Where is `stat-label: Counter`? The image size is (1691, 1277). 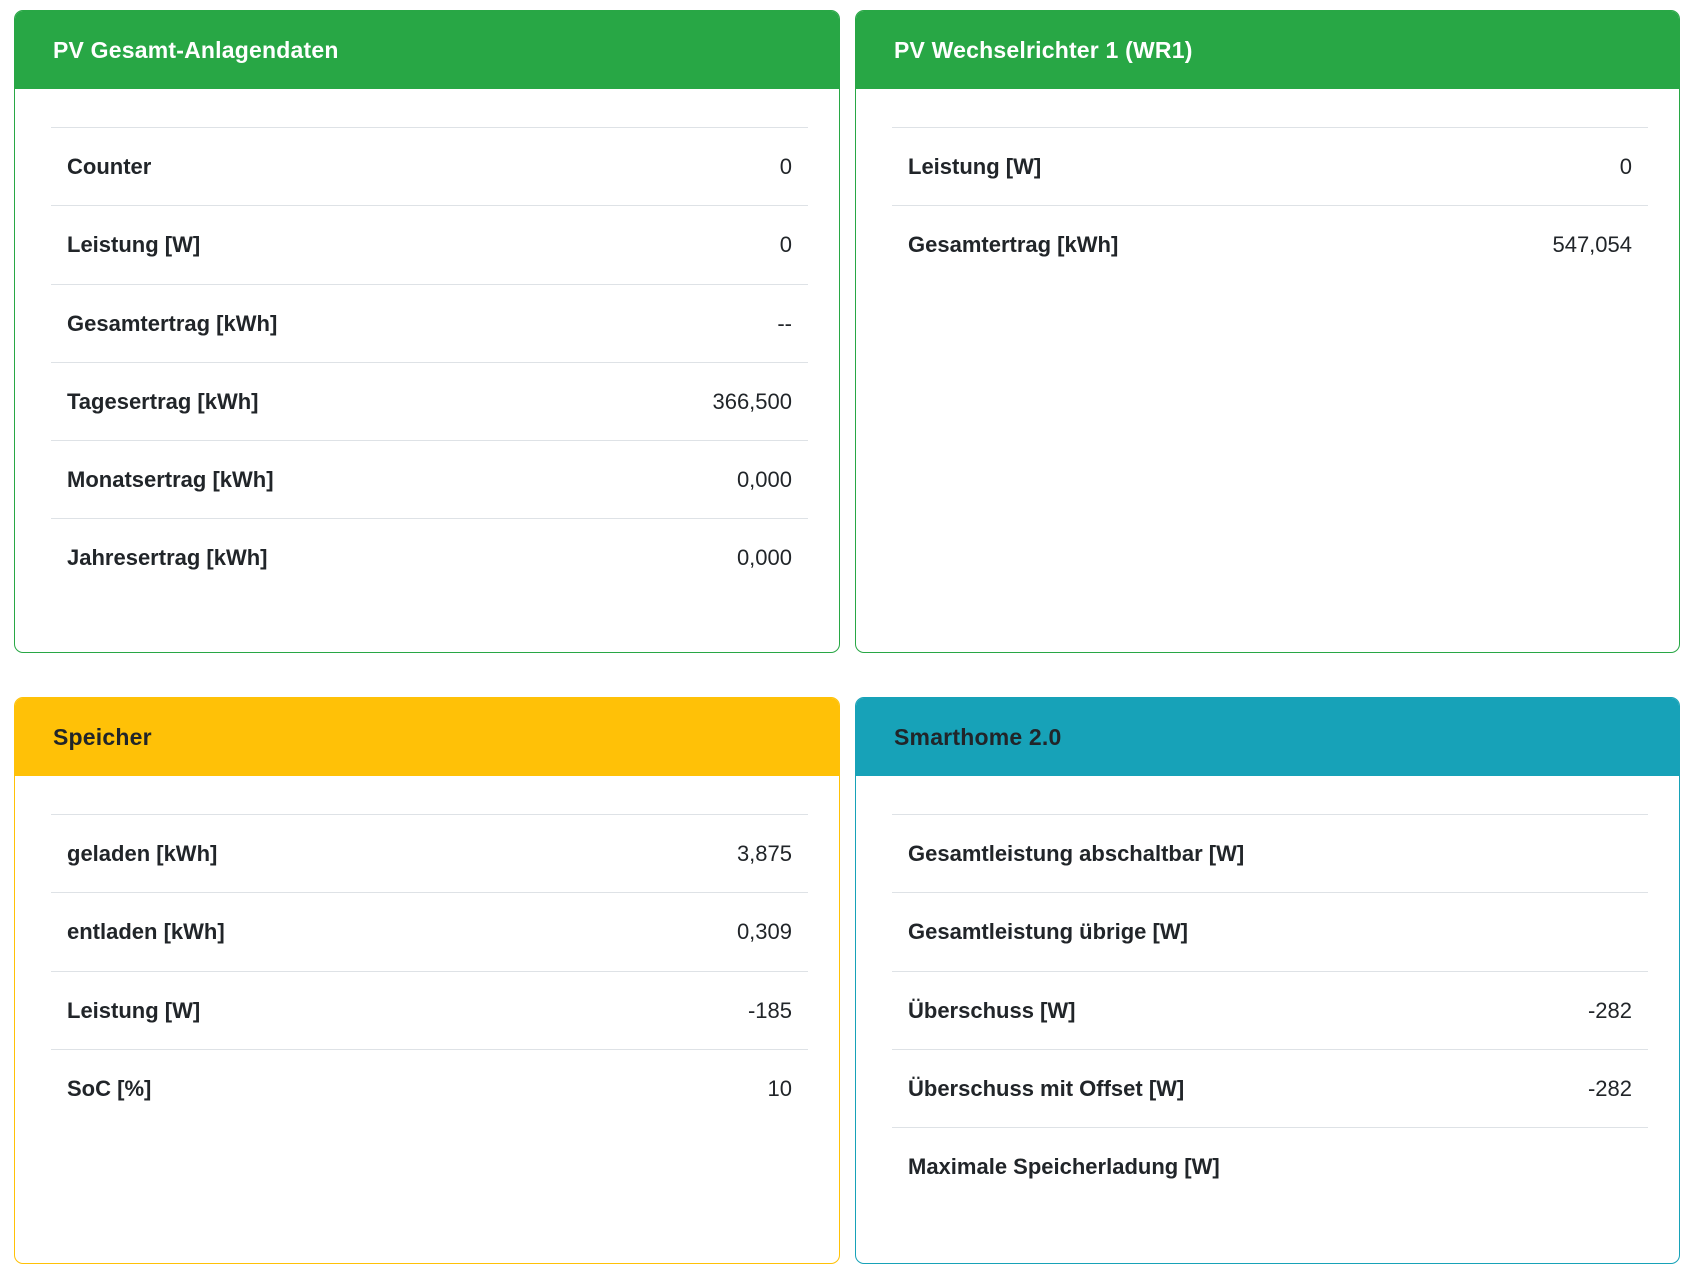
stat-label: Counter is located at coordinates (310, 166).